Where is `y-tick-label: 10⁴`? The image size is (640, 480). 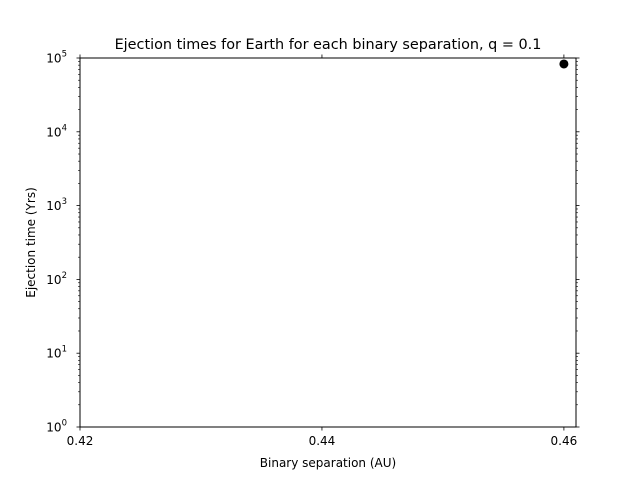 y-tick-label: 10⁴ is located at coordinates (56, 131).